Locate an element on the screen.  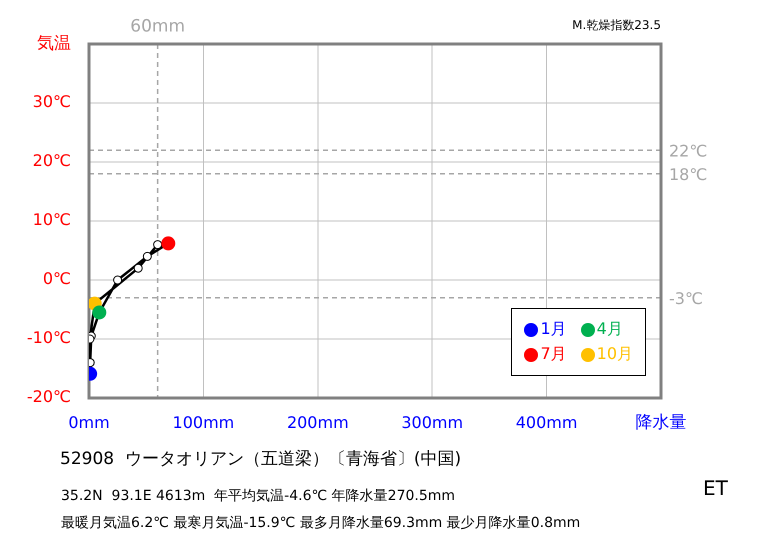
y-tick-label: 20℃ is located at coordinates (51, 160).